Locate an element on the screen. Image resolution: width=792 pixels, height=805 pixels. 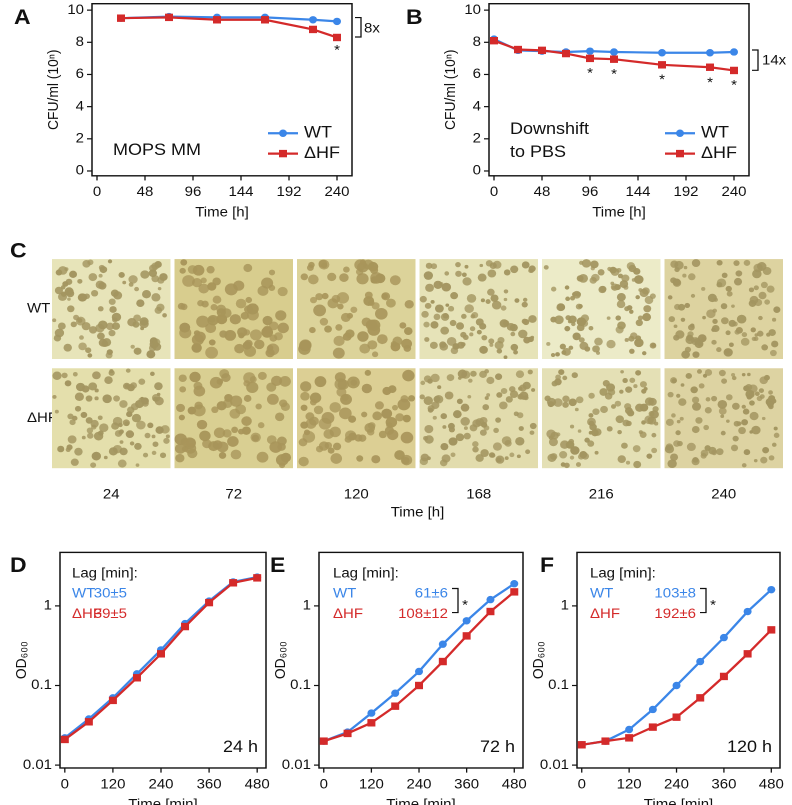
legend-marker is located at coordinates (283, 133).